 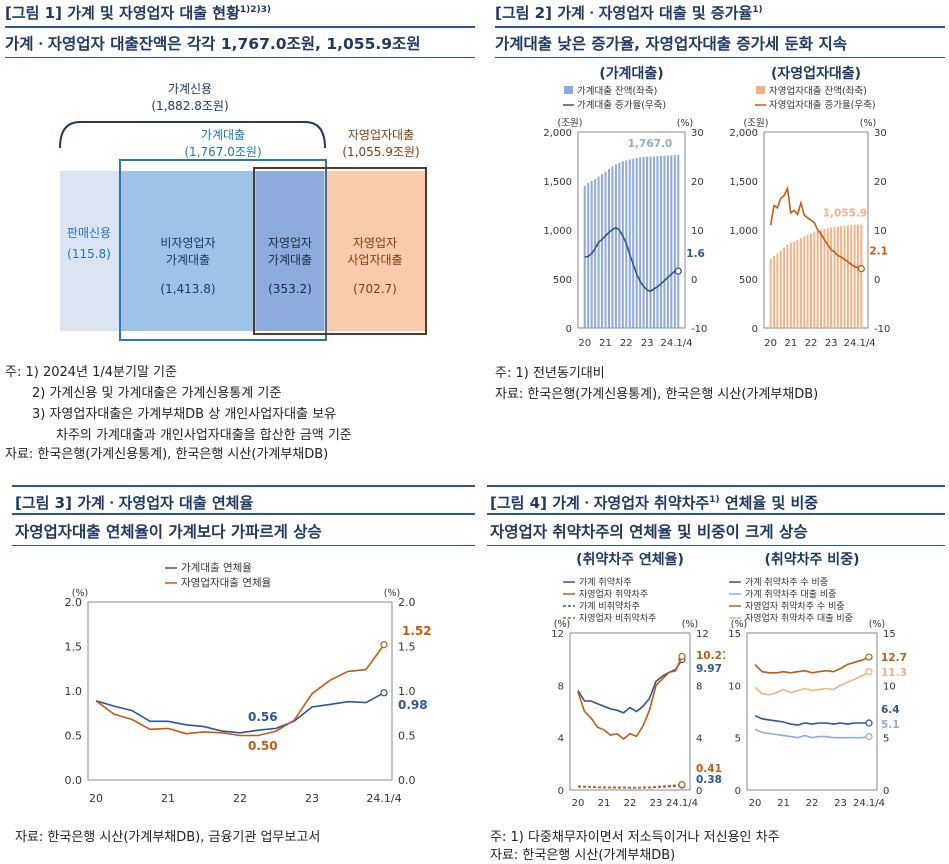 What do you see at coordinates (290, 289) in the screenshot?
I see `se-household-value: (353.2)` at bounding box center [290, 289].